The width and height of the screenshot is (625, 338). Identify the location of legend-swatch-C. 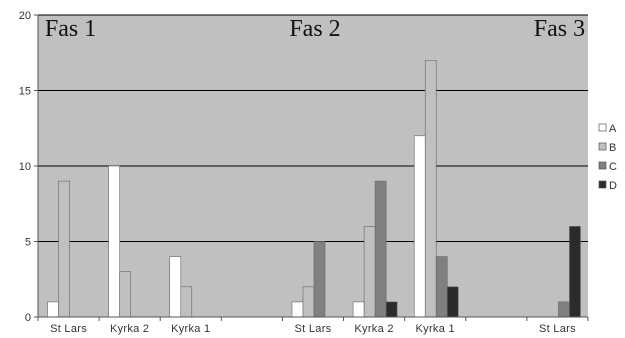
(602, 165).